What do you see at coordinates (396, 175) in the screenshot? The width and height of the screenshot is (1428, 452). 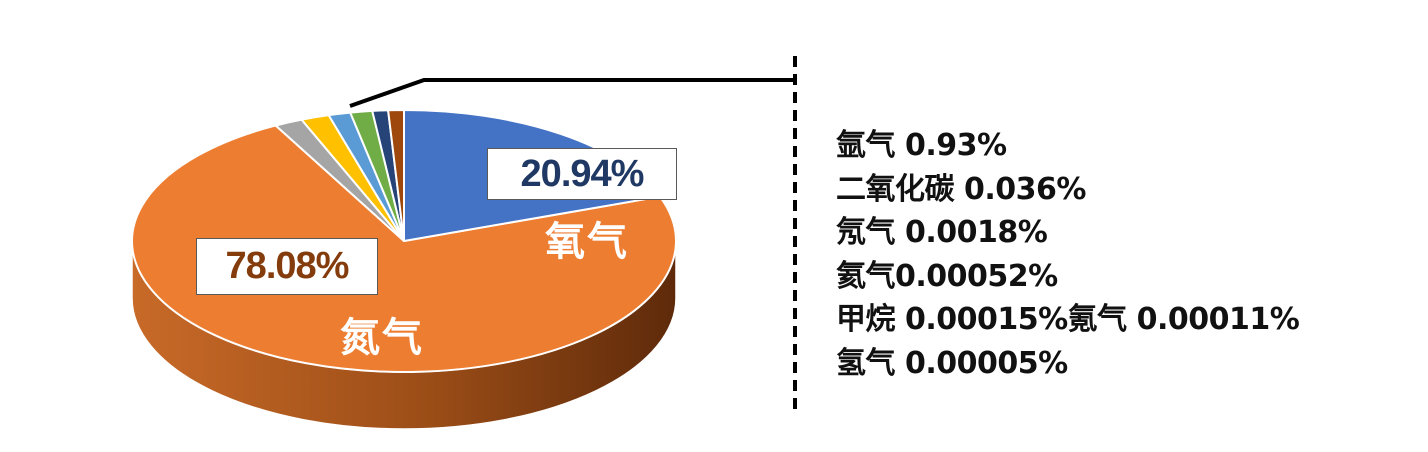 I see `pie-slice-brown` at bounding box center [396, 175].